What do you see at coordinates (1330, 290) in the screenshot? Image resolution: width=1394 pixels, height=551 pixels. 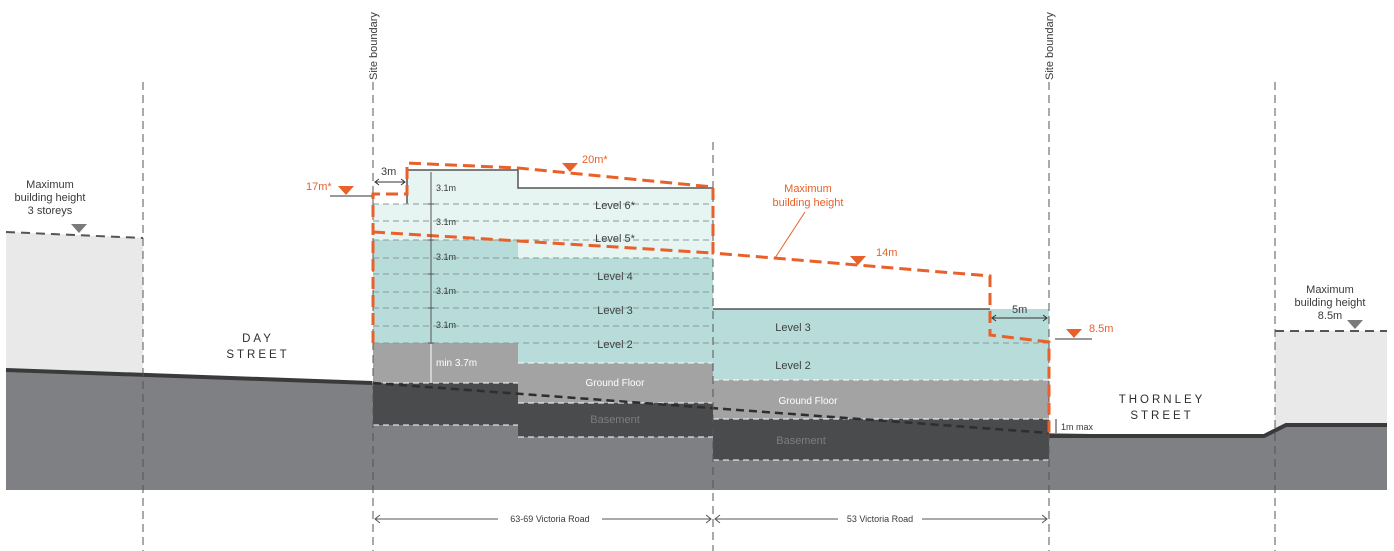 I see `right-neighbour-label-1: Maximum` at bounding box center [1330, 290].